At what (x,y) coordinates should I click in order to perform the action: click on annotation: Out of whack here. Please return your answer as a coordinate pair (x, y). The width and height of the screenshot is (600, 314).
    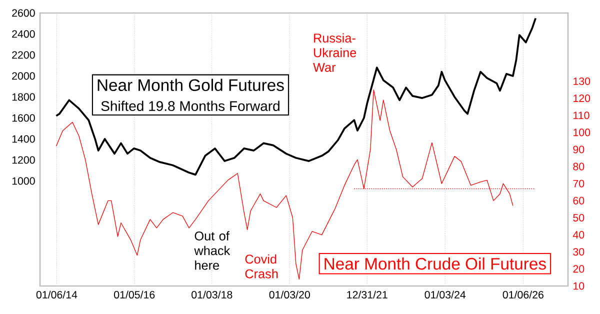
    Looking at the image, I should click on (212, 250).